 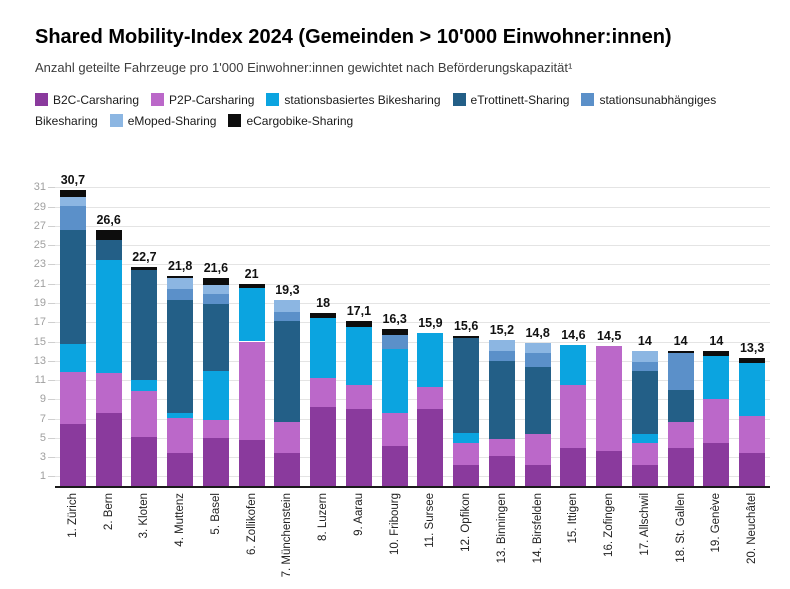 I want to click on x-axis-label: 4. Muttenz, so click(x=180, y=520).